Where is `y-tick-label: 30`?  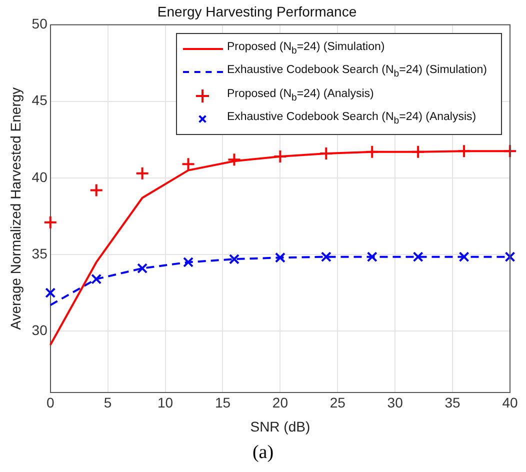 y-tick-label: 30 is located at coordinates (40, 330).